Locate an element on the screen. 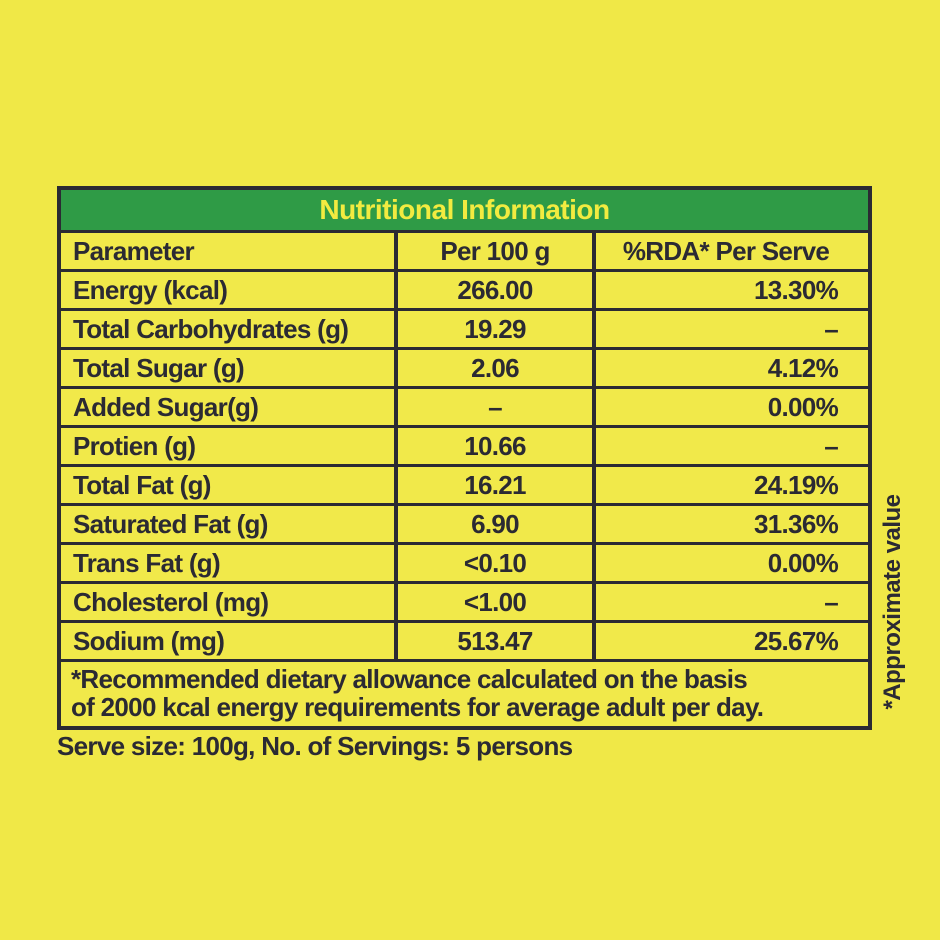  param-cell: Cholesterol (mg) is located at coordinates (229, 602).